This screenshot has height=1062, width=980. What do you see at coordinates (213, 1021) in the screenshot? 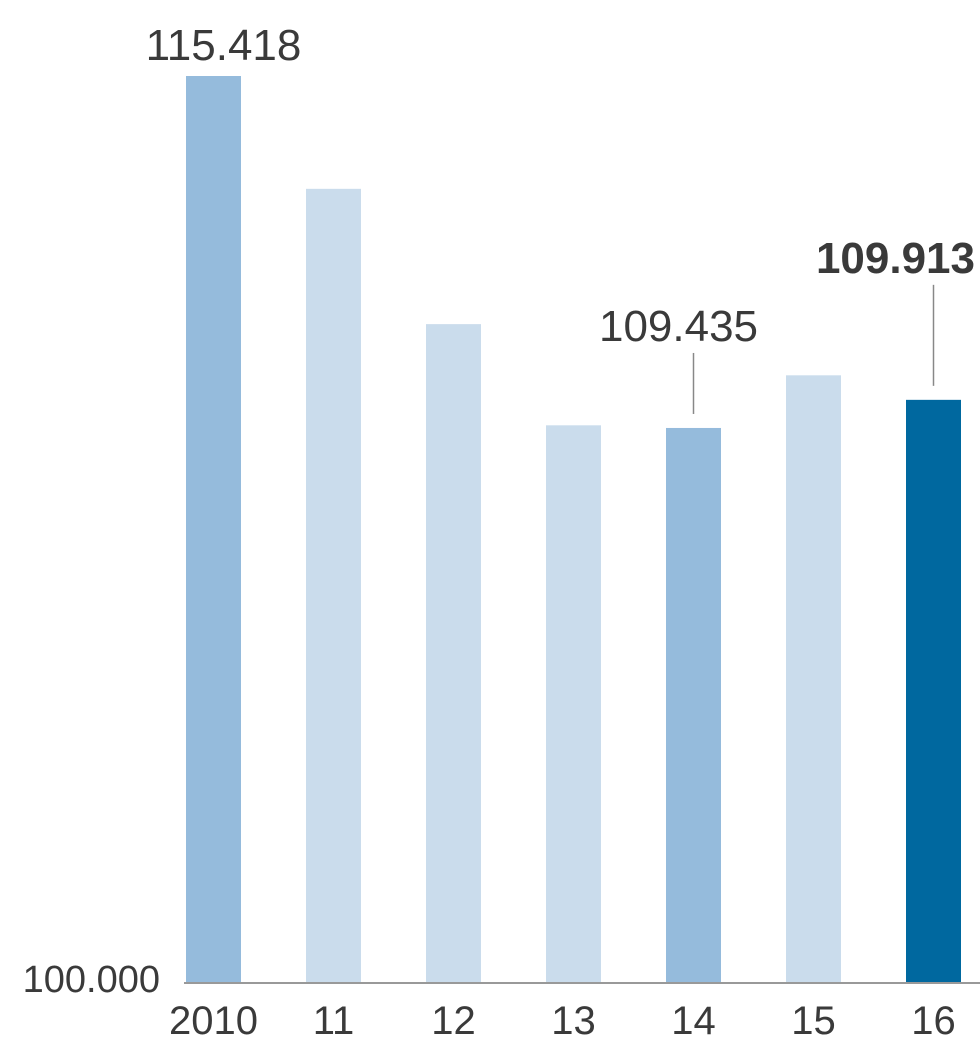
I see `x-tick-label: 2010` at bounding box center [213, 1021].